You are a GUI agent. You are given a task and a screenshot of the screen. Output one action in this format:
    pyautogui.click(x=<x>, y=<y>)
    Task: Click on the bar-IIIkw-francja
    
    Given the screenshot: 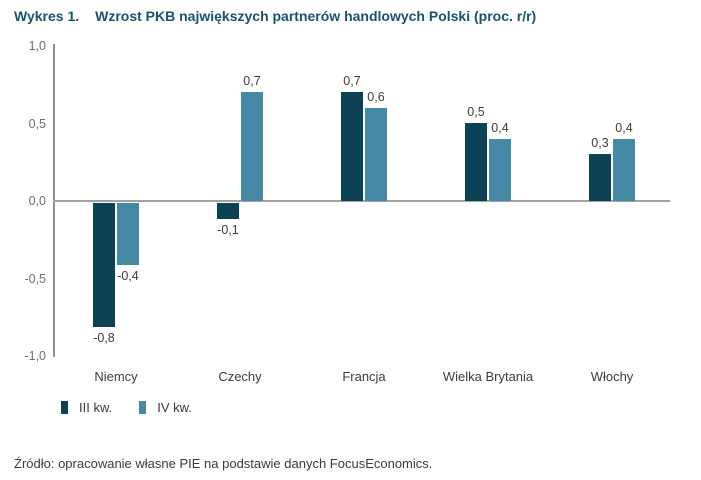 What is the action you would take?
    pyautogui.click(x=352, y=146)
    